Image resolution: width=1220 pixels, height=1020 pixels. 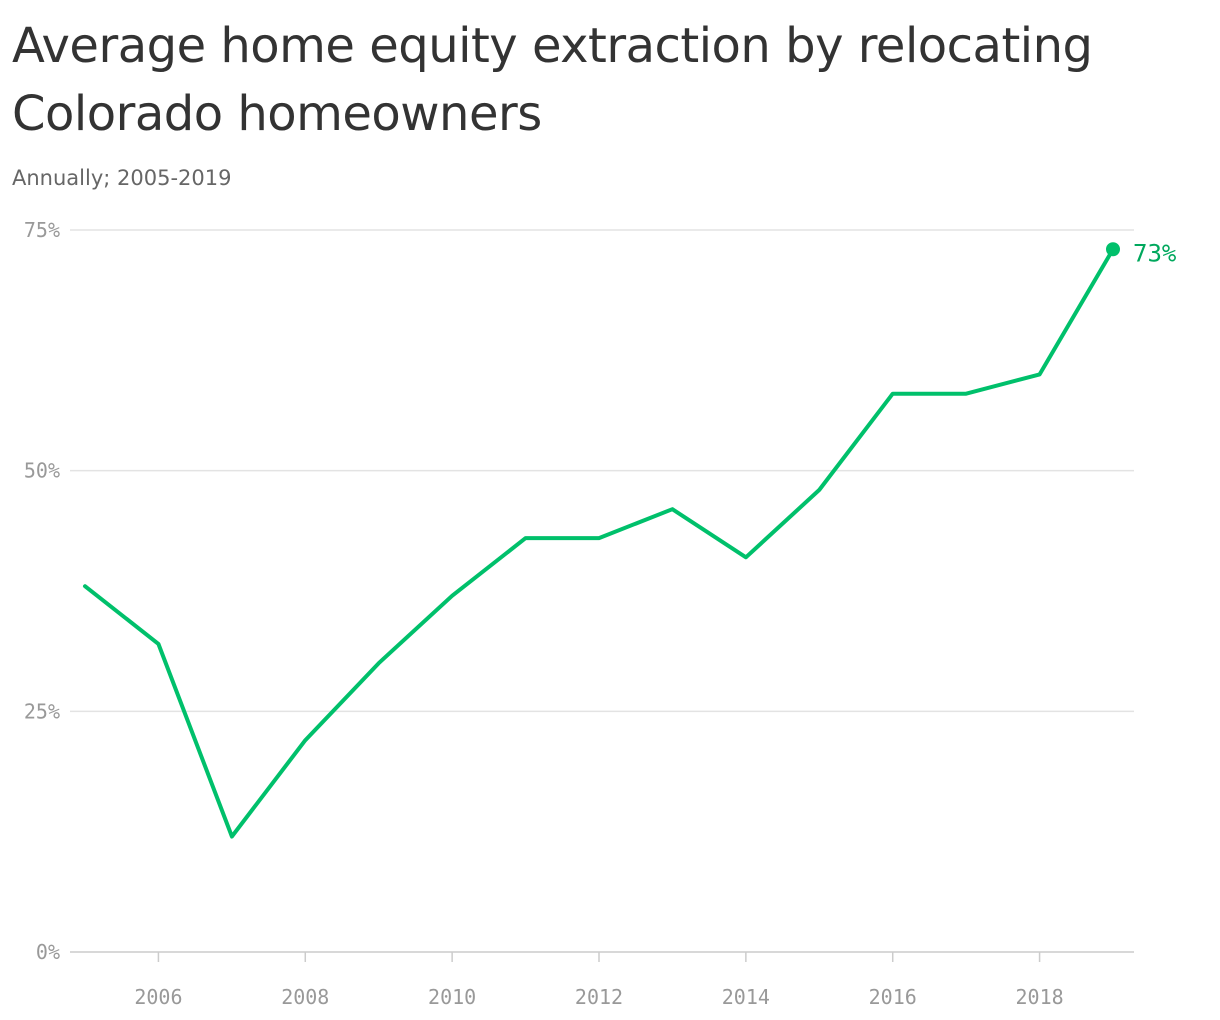 I want to click on y-tick-label: 75%, so click(x=42, y=230).